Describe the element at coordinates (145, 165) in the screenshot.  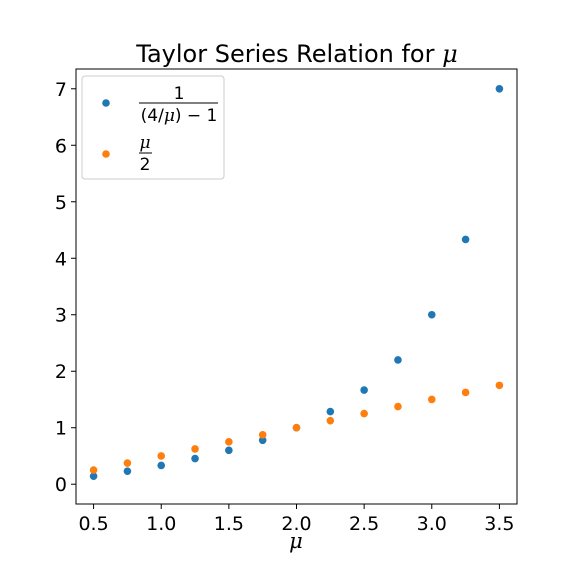
I see `legend-2-denominator: 2` at that location.